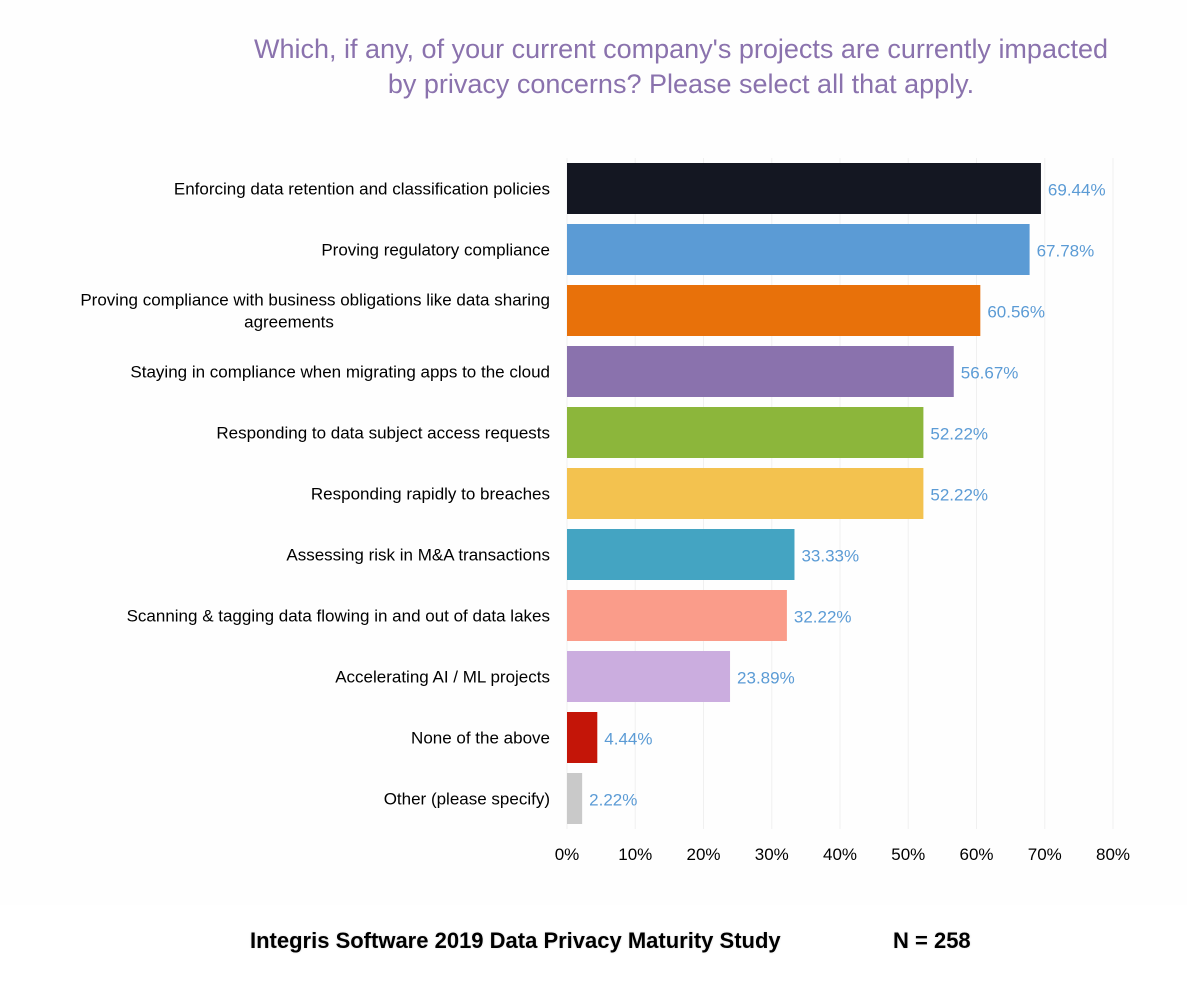  Describe the element at coordinates (772, 854) in the screenshot. I see `x-tick-label-3: 30%` at that location.